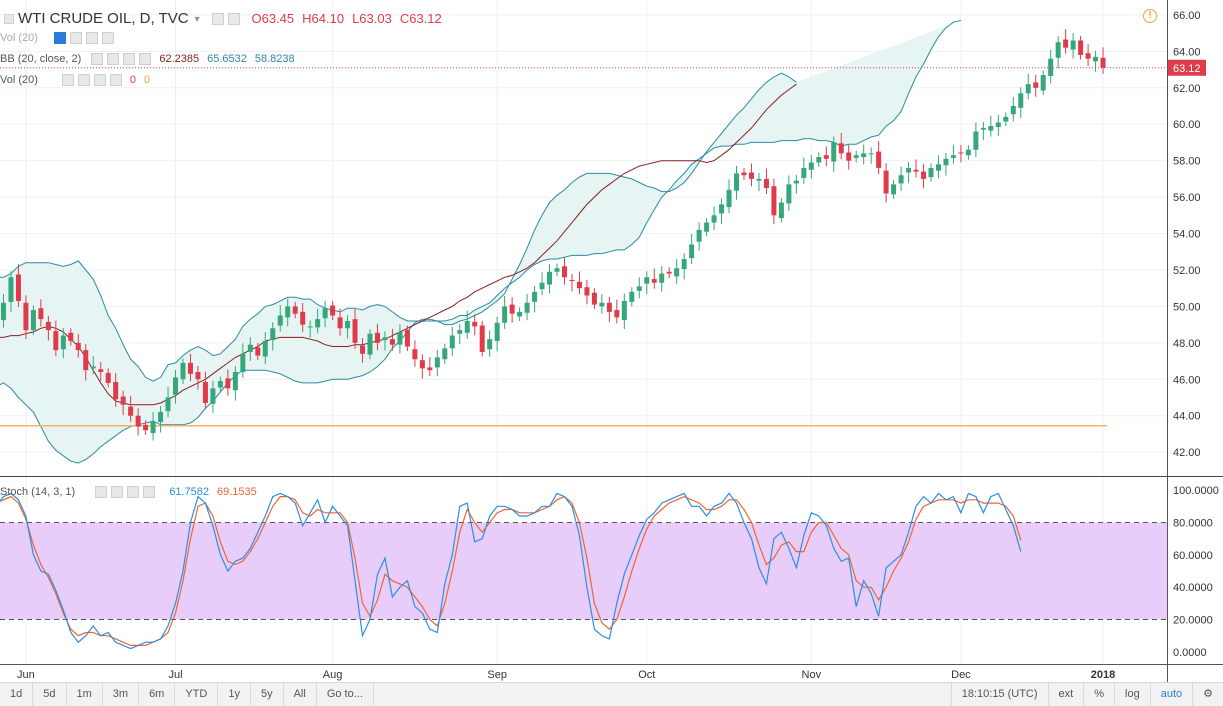  What do you see at coordinates (1065, 694) in the screenshot?
I see `ext-toggle: ext` at bounding box center [1065, 694].